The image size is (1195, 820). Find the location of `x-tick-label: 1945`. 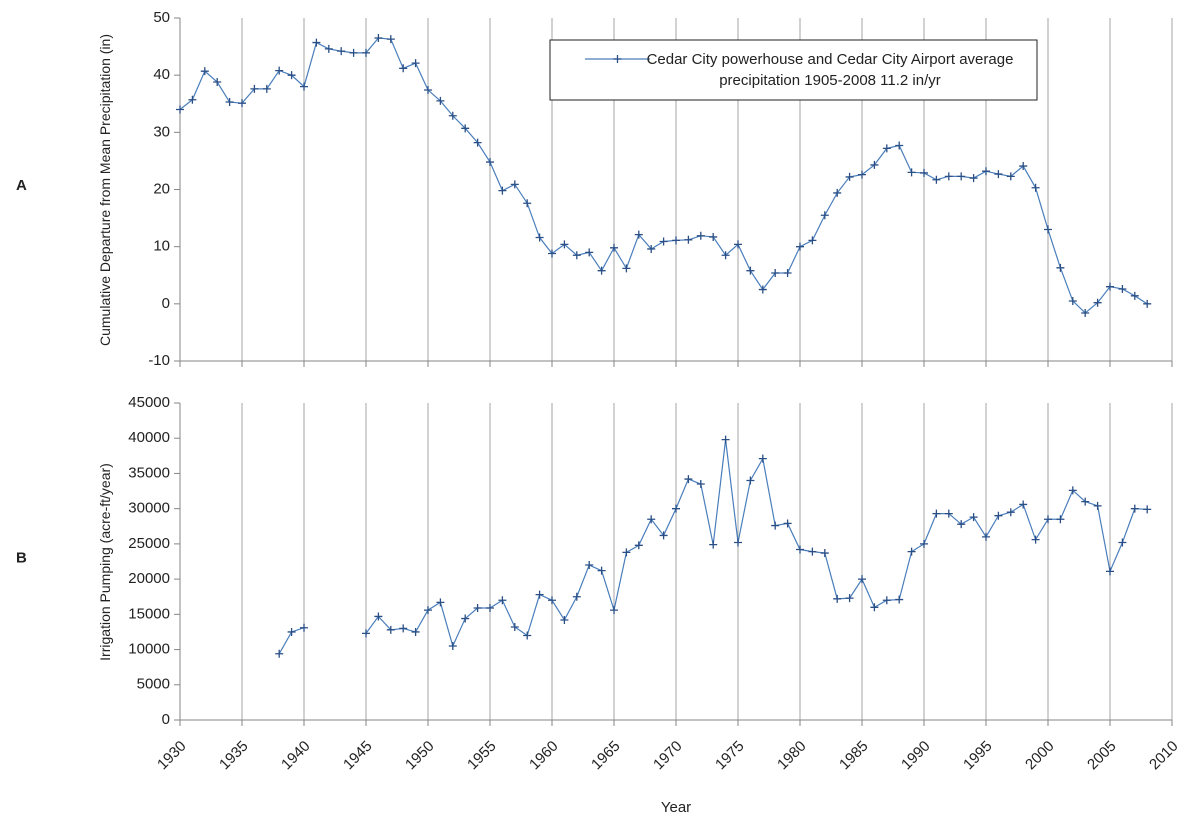

x-tick-label: 1945 is located at coordinates (358, 756).